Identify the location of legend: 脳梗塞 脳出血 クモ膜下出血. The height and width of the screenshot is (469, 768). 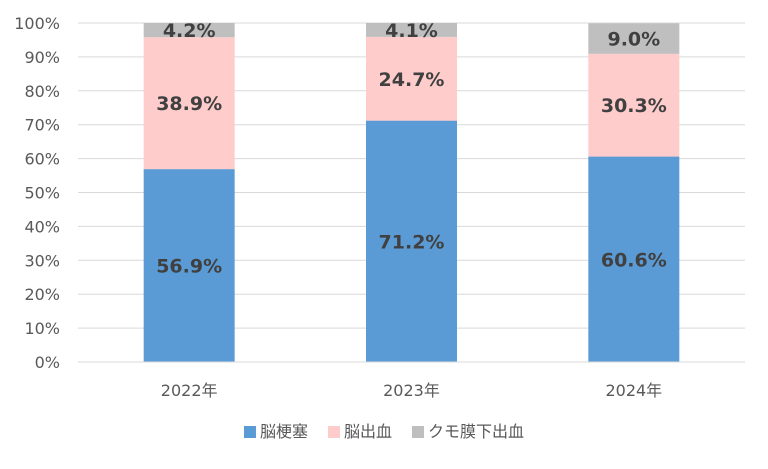
(383, 431).